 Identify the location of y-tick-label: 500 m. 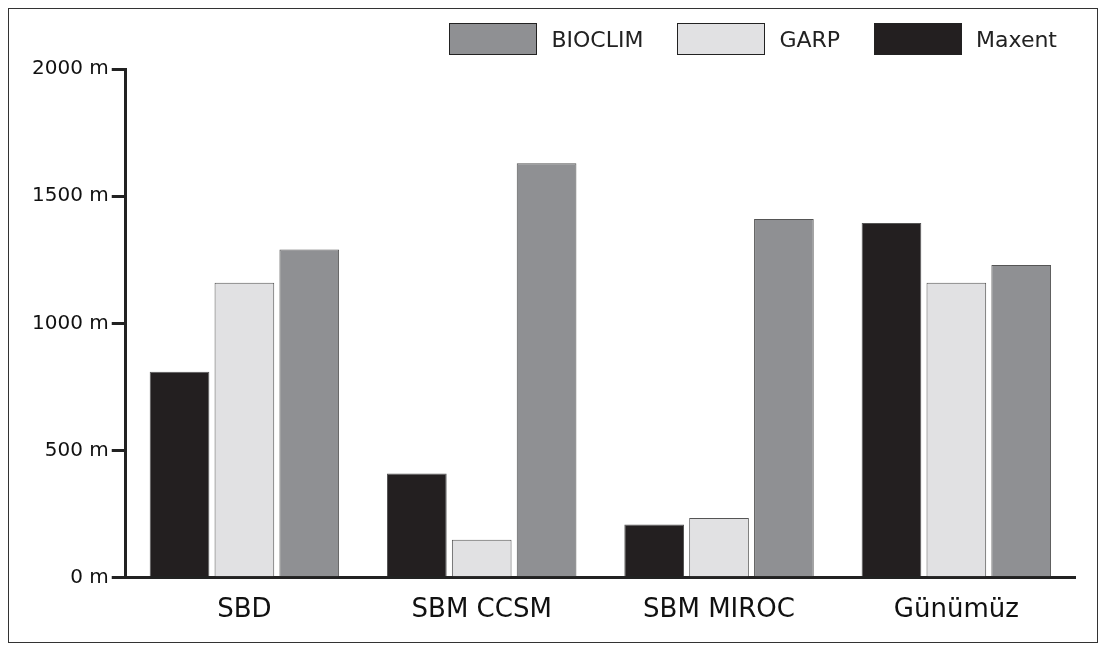
(76, 448).